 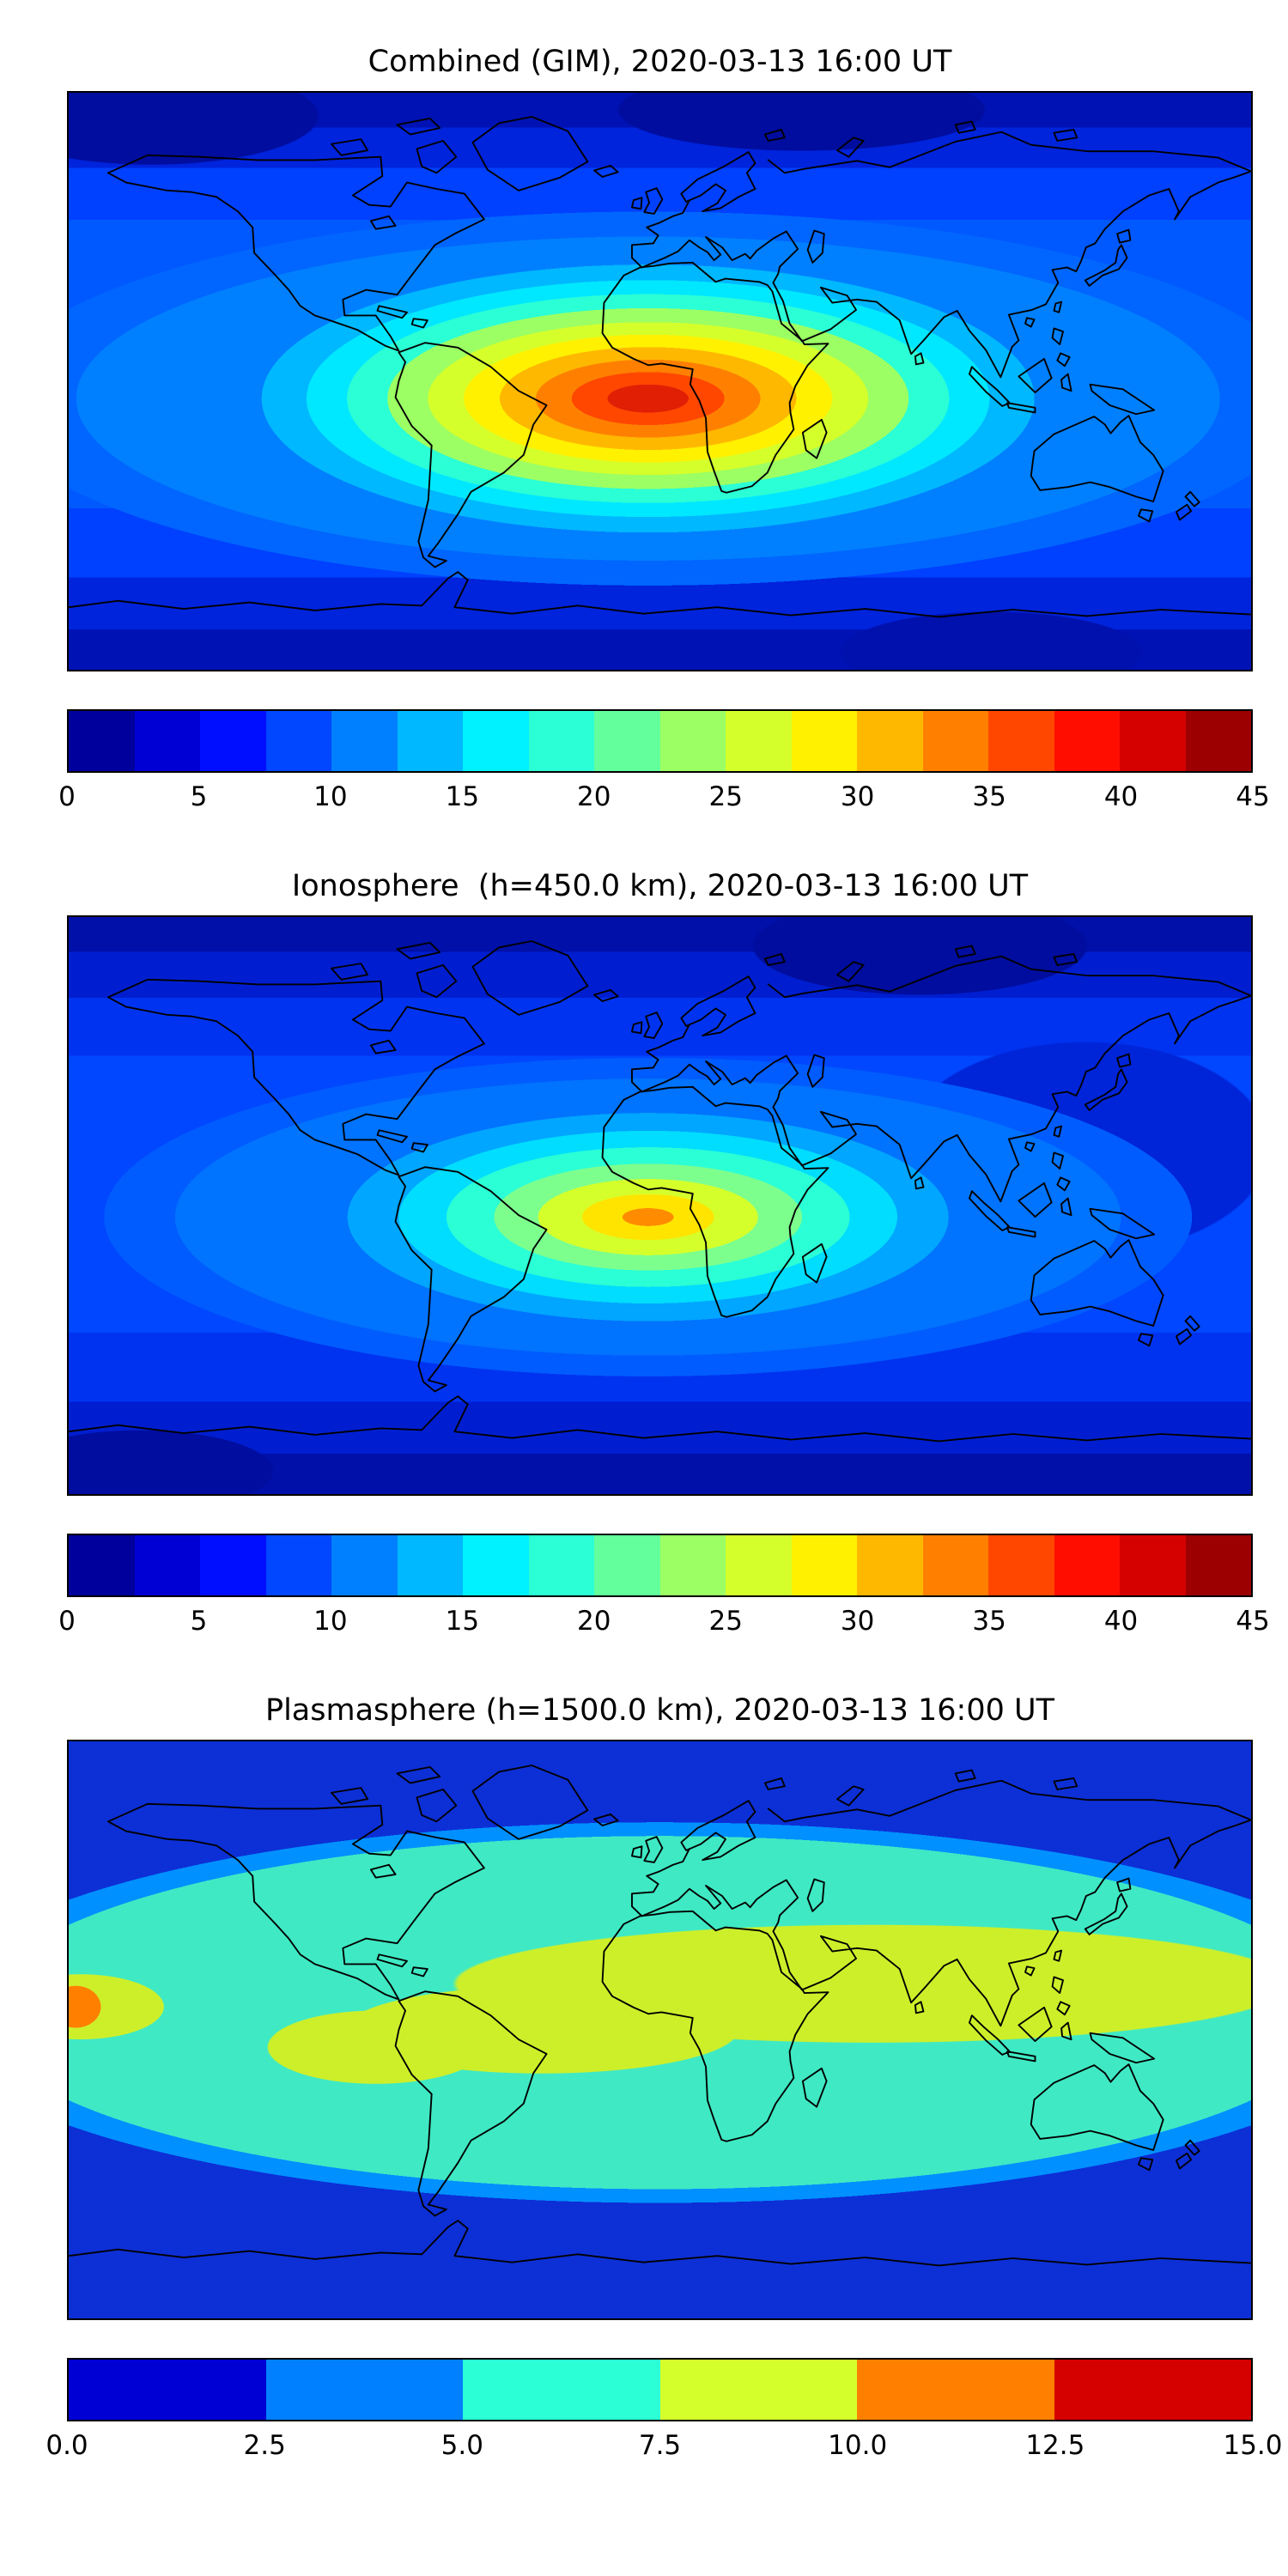 What do you see at coordinates (858, 2445) in the screenshot?
I see `colorbar-tick-label: 10.0` at bounding box center [858, 2445].